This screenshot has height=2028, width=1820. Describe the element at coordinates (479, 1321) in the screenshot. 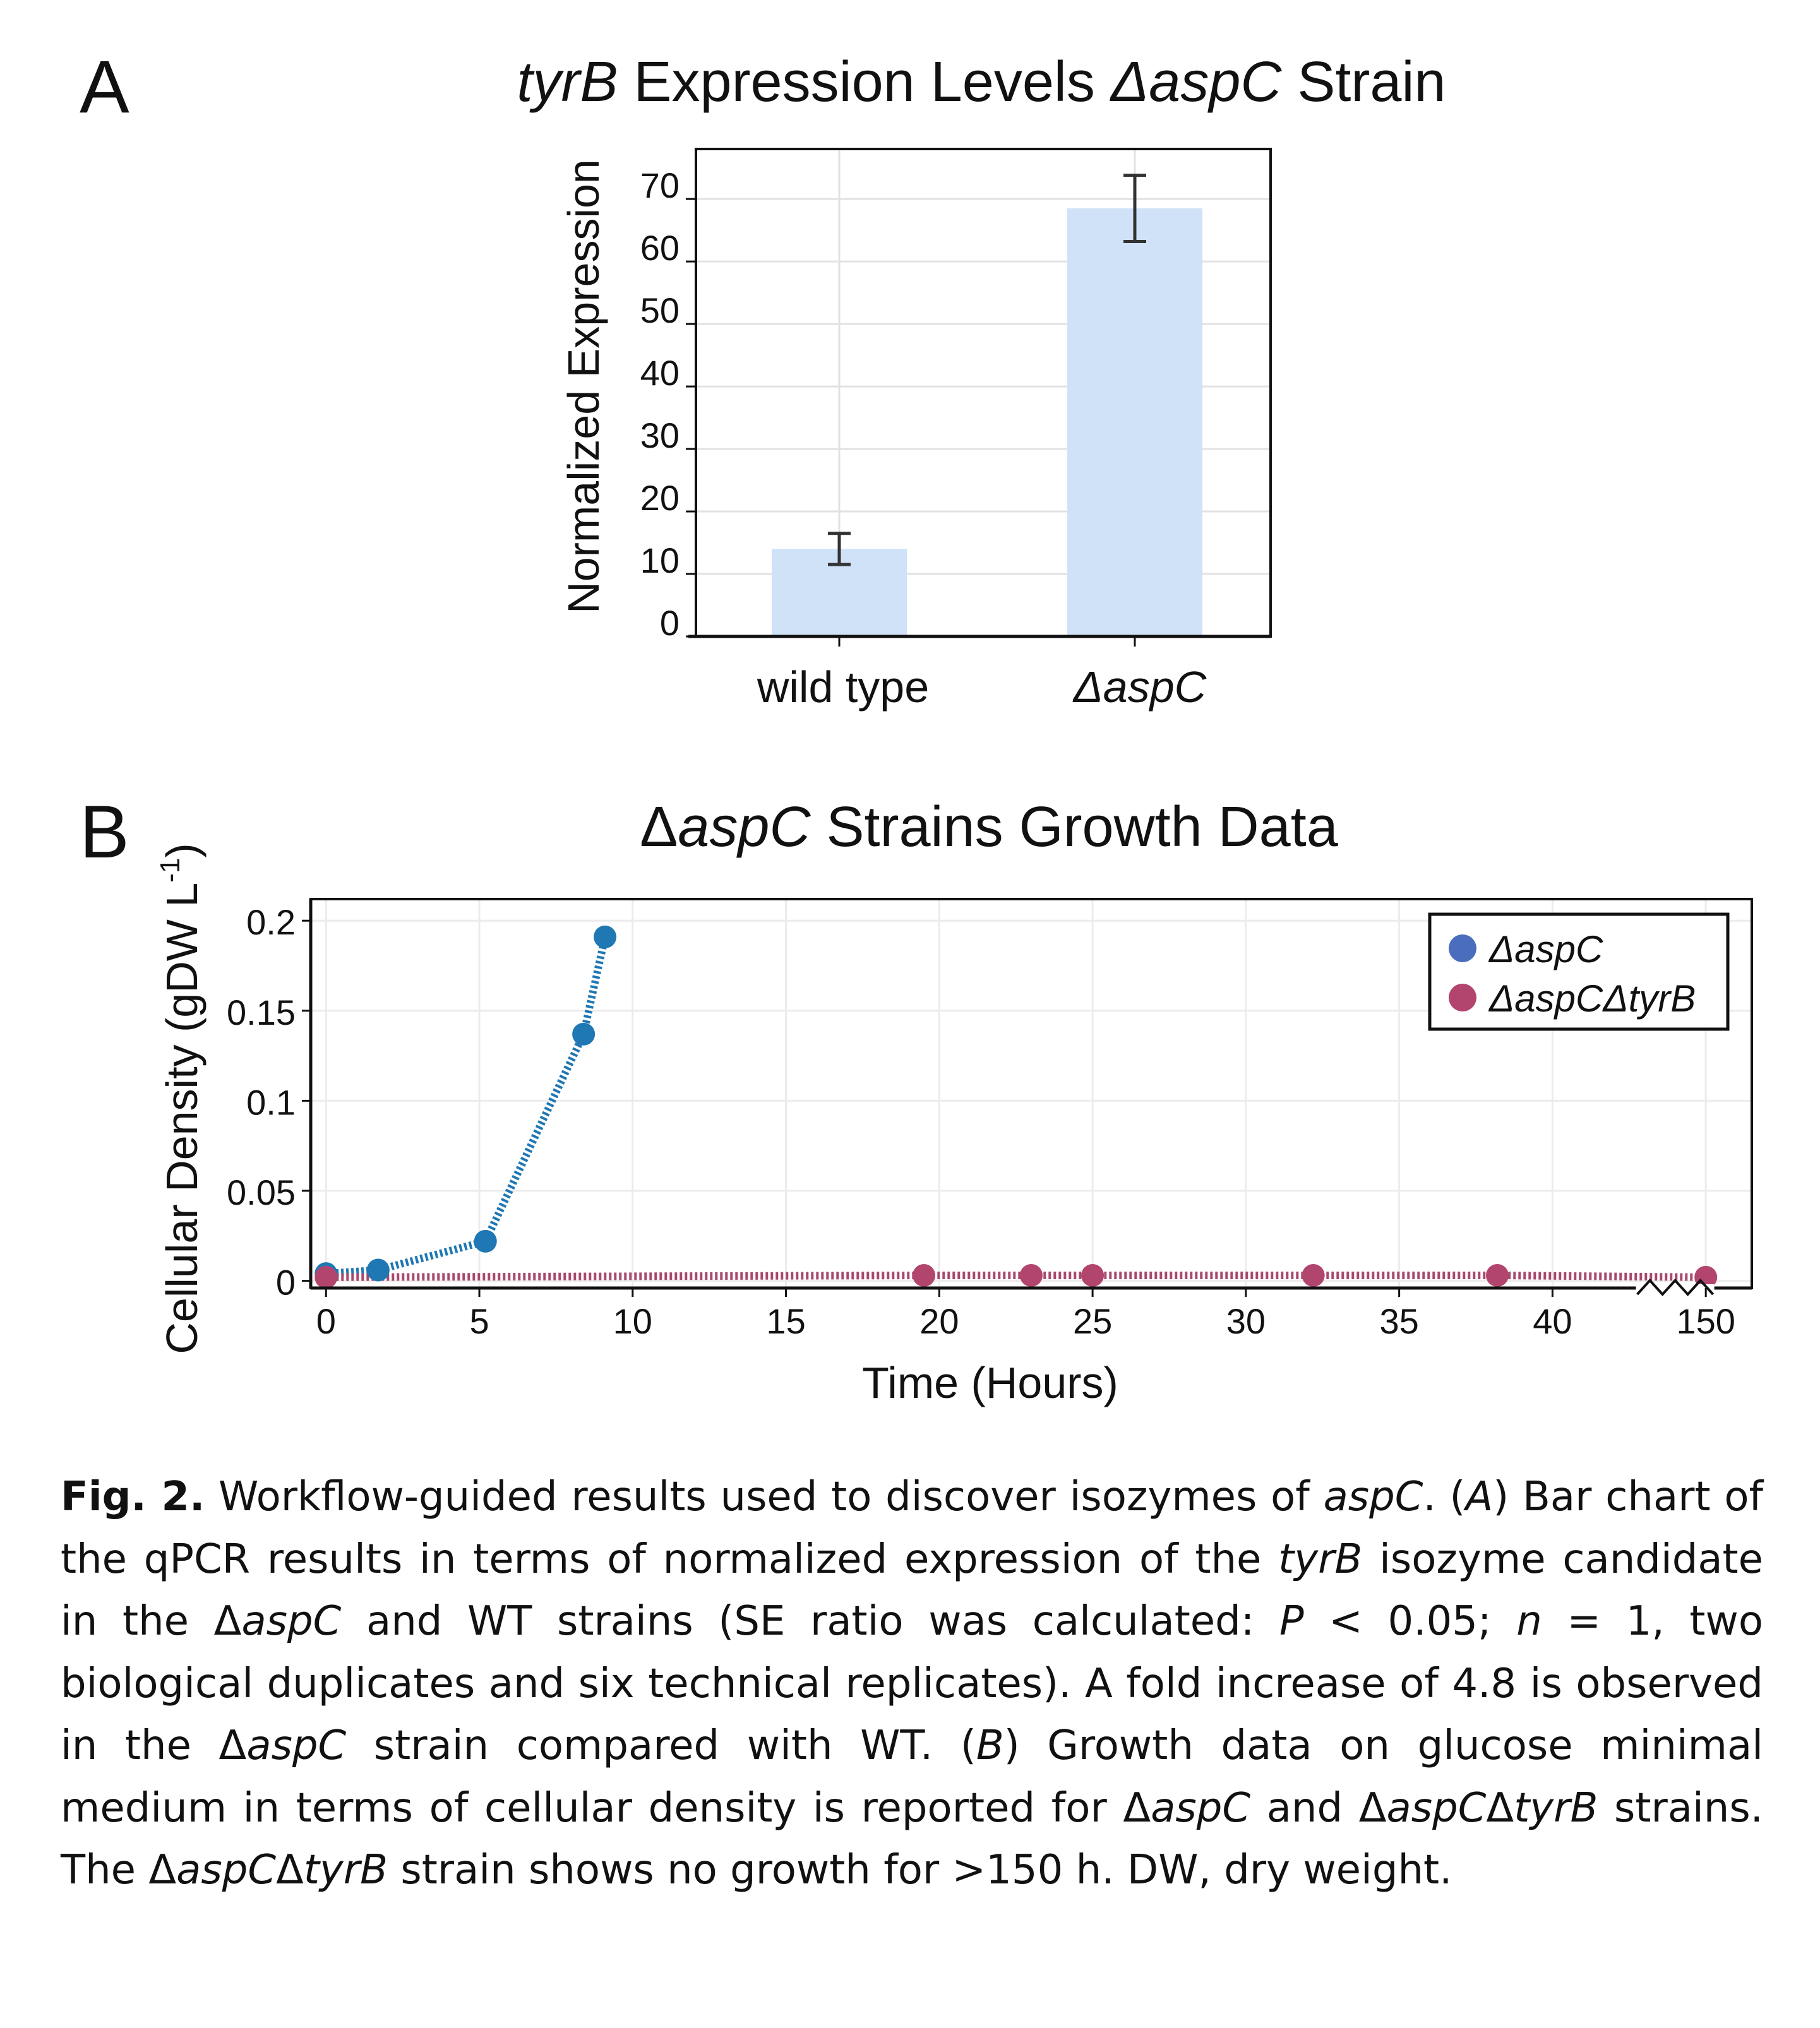

I see `chart-b-xtick-label: 5` at that location.